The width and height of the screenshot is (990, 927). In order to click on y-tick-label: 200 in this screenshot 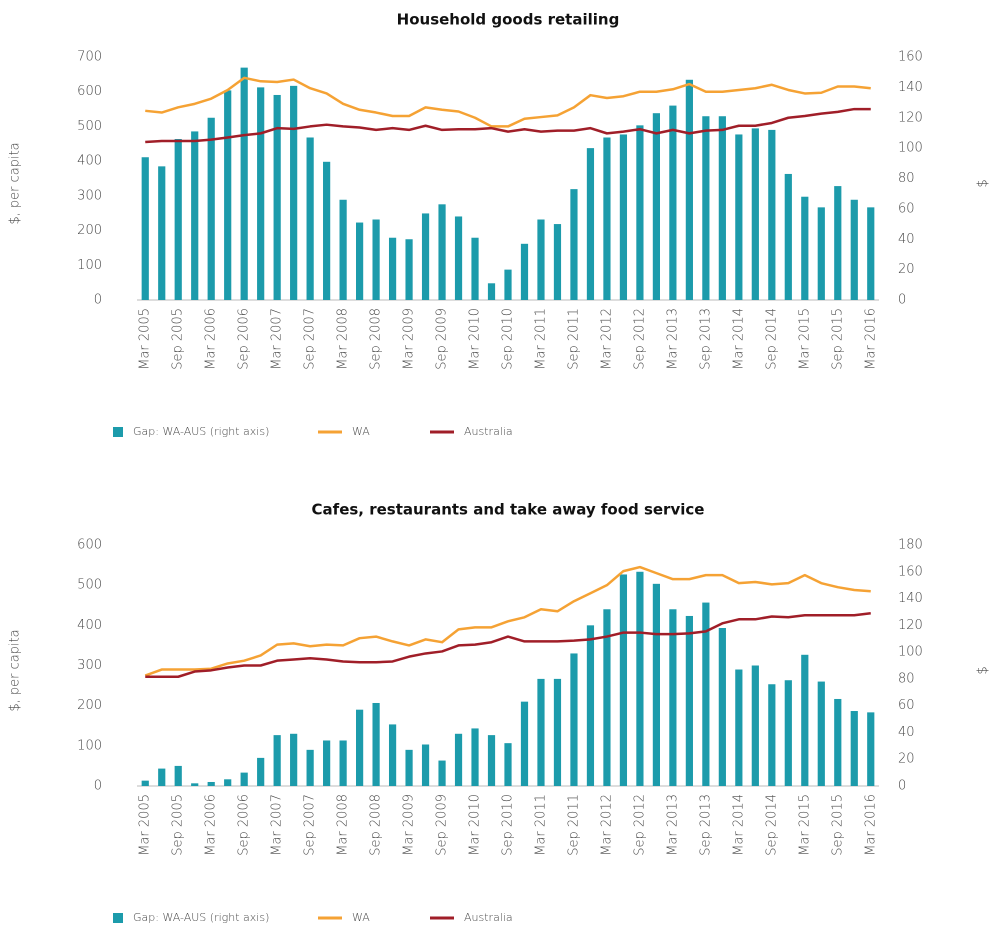, I will do `click(89, 705)`.